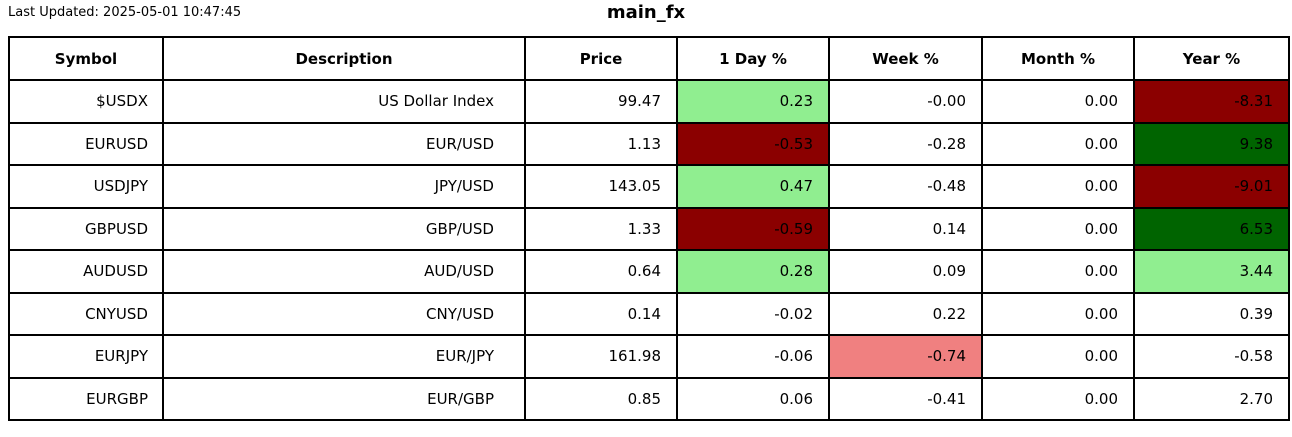 This screenshot has height=437, width=1292. I want to click on header-week-pct: Week %, so click(905, 58).